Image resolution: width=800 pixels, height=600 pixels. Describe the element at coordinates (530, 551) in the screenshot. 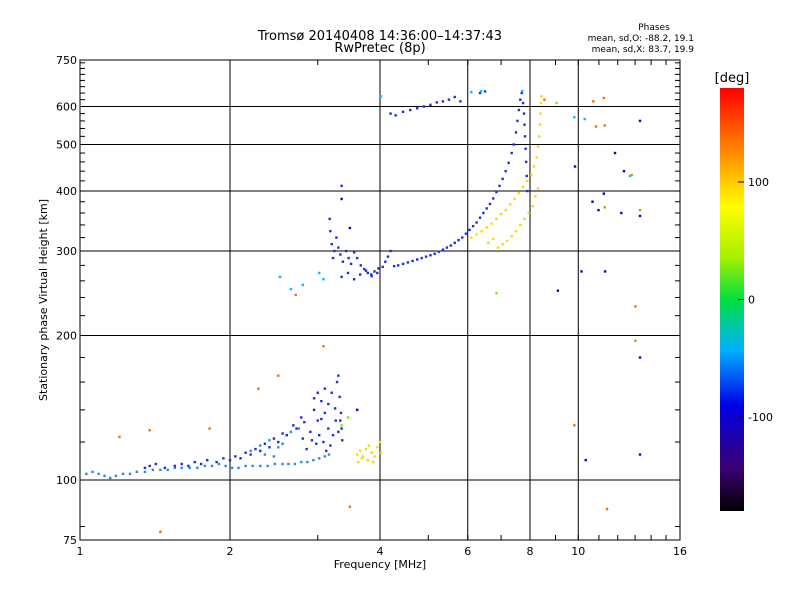

I see `x-tick-label: 8` at that location.